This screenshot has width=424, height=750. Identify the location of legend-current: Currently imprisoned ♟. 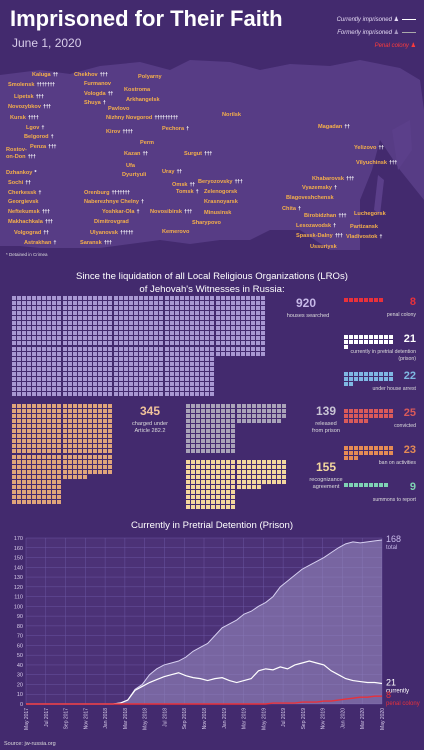
(376, 20).